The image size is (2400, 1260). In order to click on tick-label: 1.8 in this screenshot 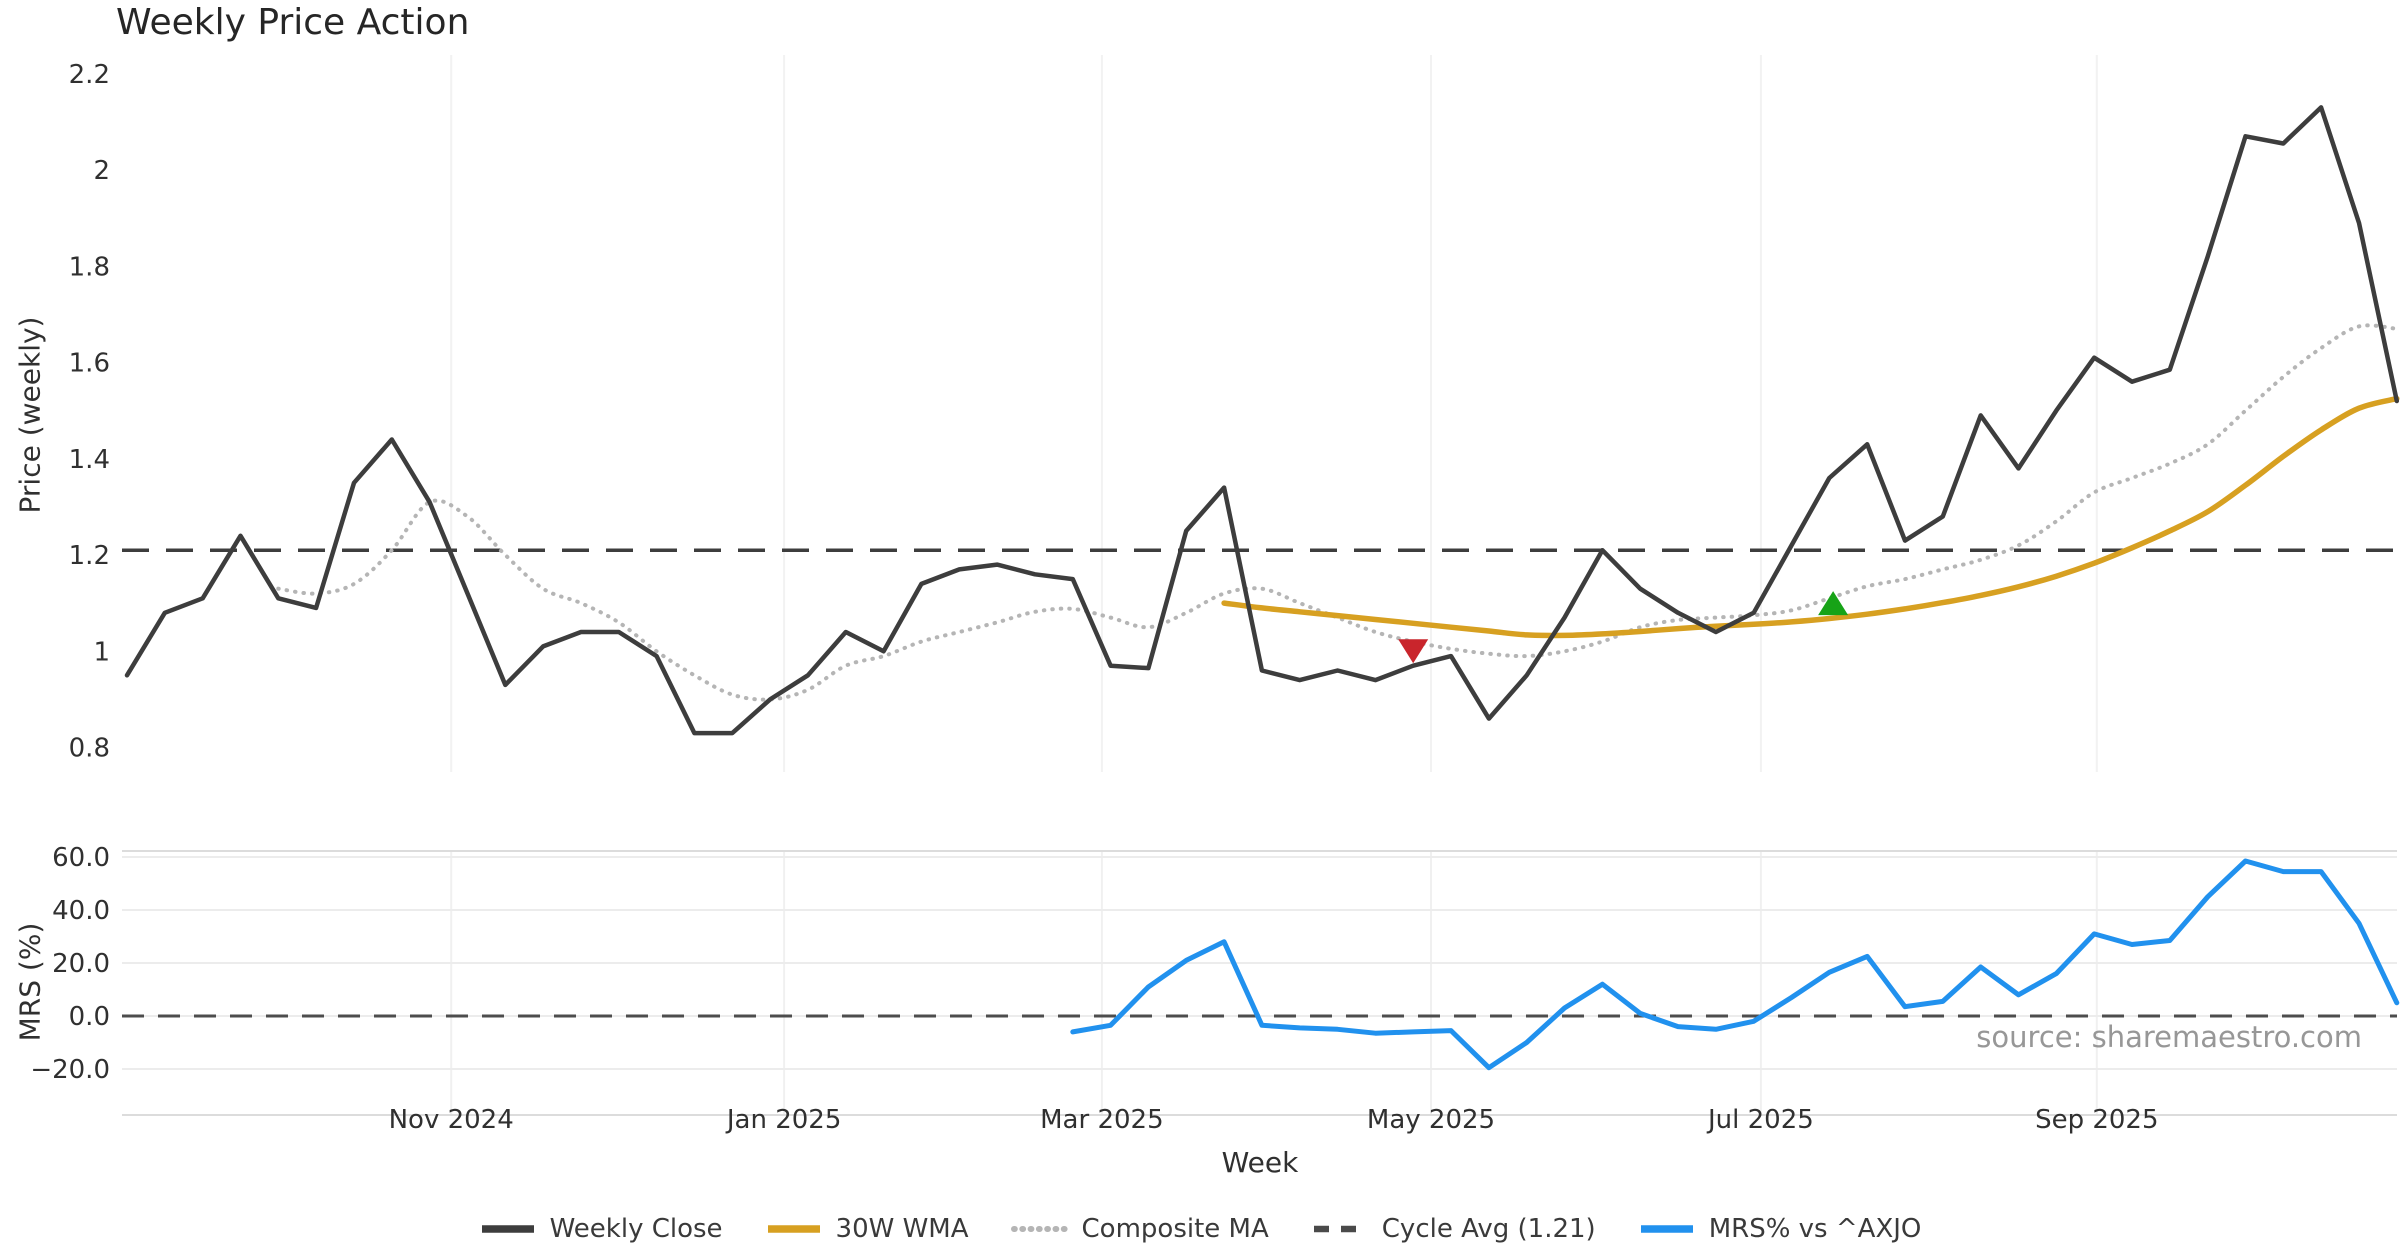, I will do `click(89, 267)`.